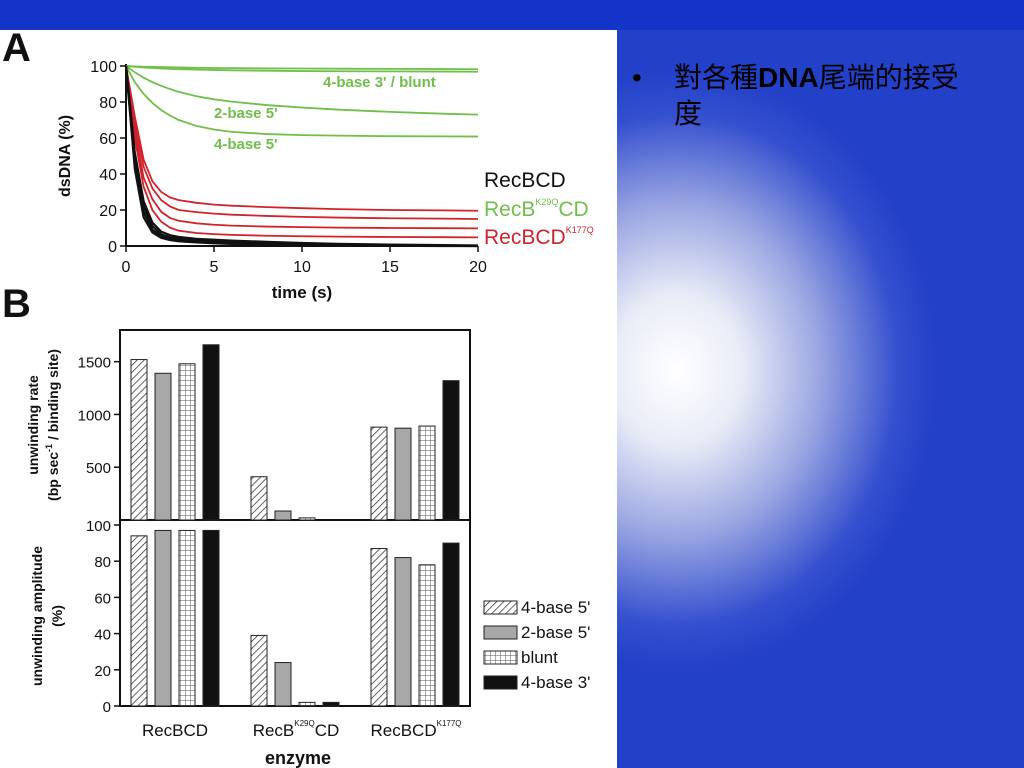 This screenshot has width=1024, height=768. Describe the element at coordinates (102, 671) in the screenshot. I see `chart-b-bottom-y-tick-label: 20` at that location.